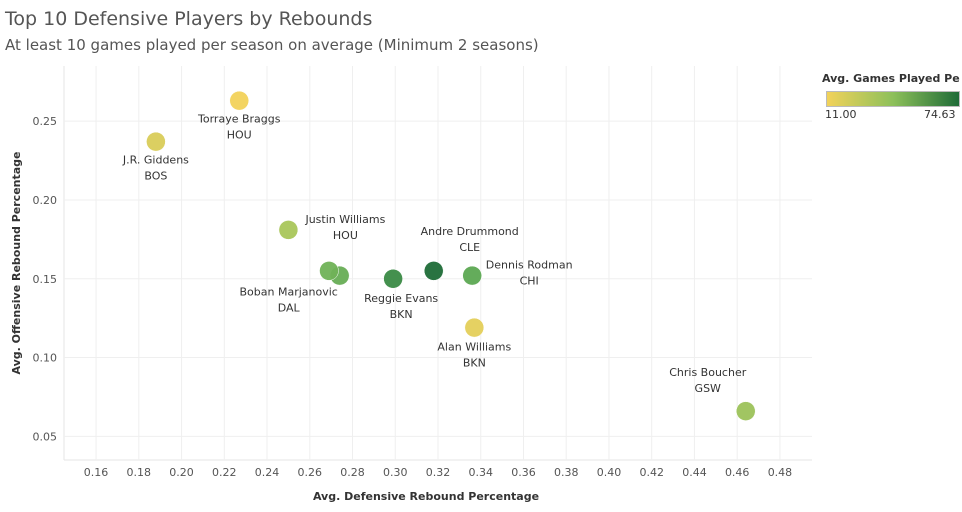 This screenshot has height=512, width=962. I want to click on x-tick-label: 0.32, so click(438, 472).